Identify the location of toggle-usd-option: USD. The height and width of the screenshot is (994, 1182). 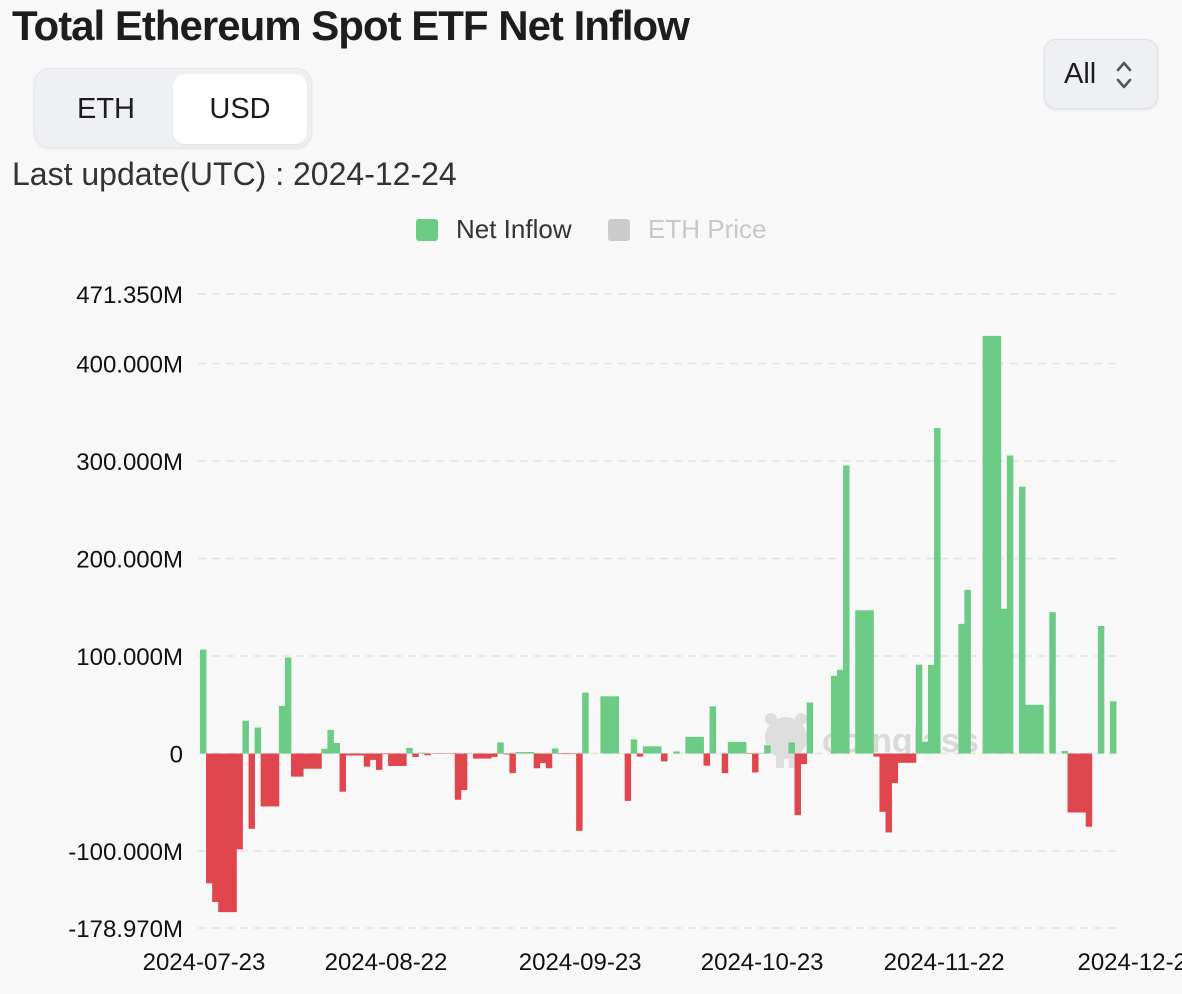
(240, 109).